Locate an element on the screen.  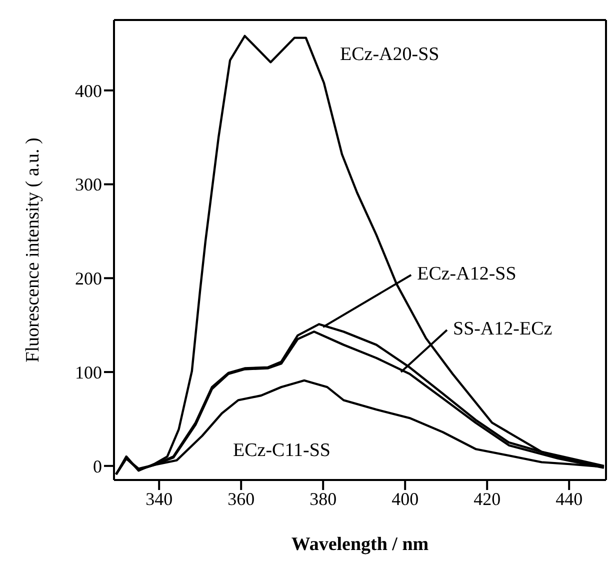
y-tick-label: 400 is located at coordinates (88, 90).